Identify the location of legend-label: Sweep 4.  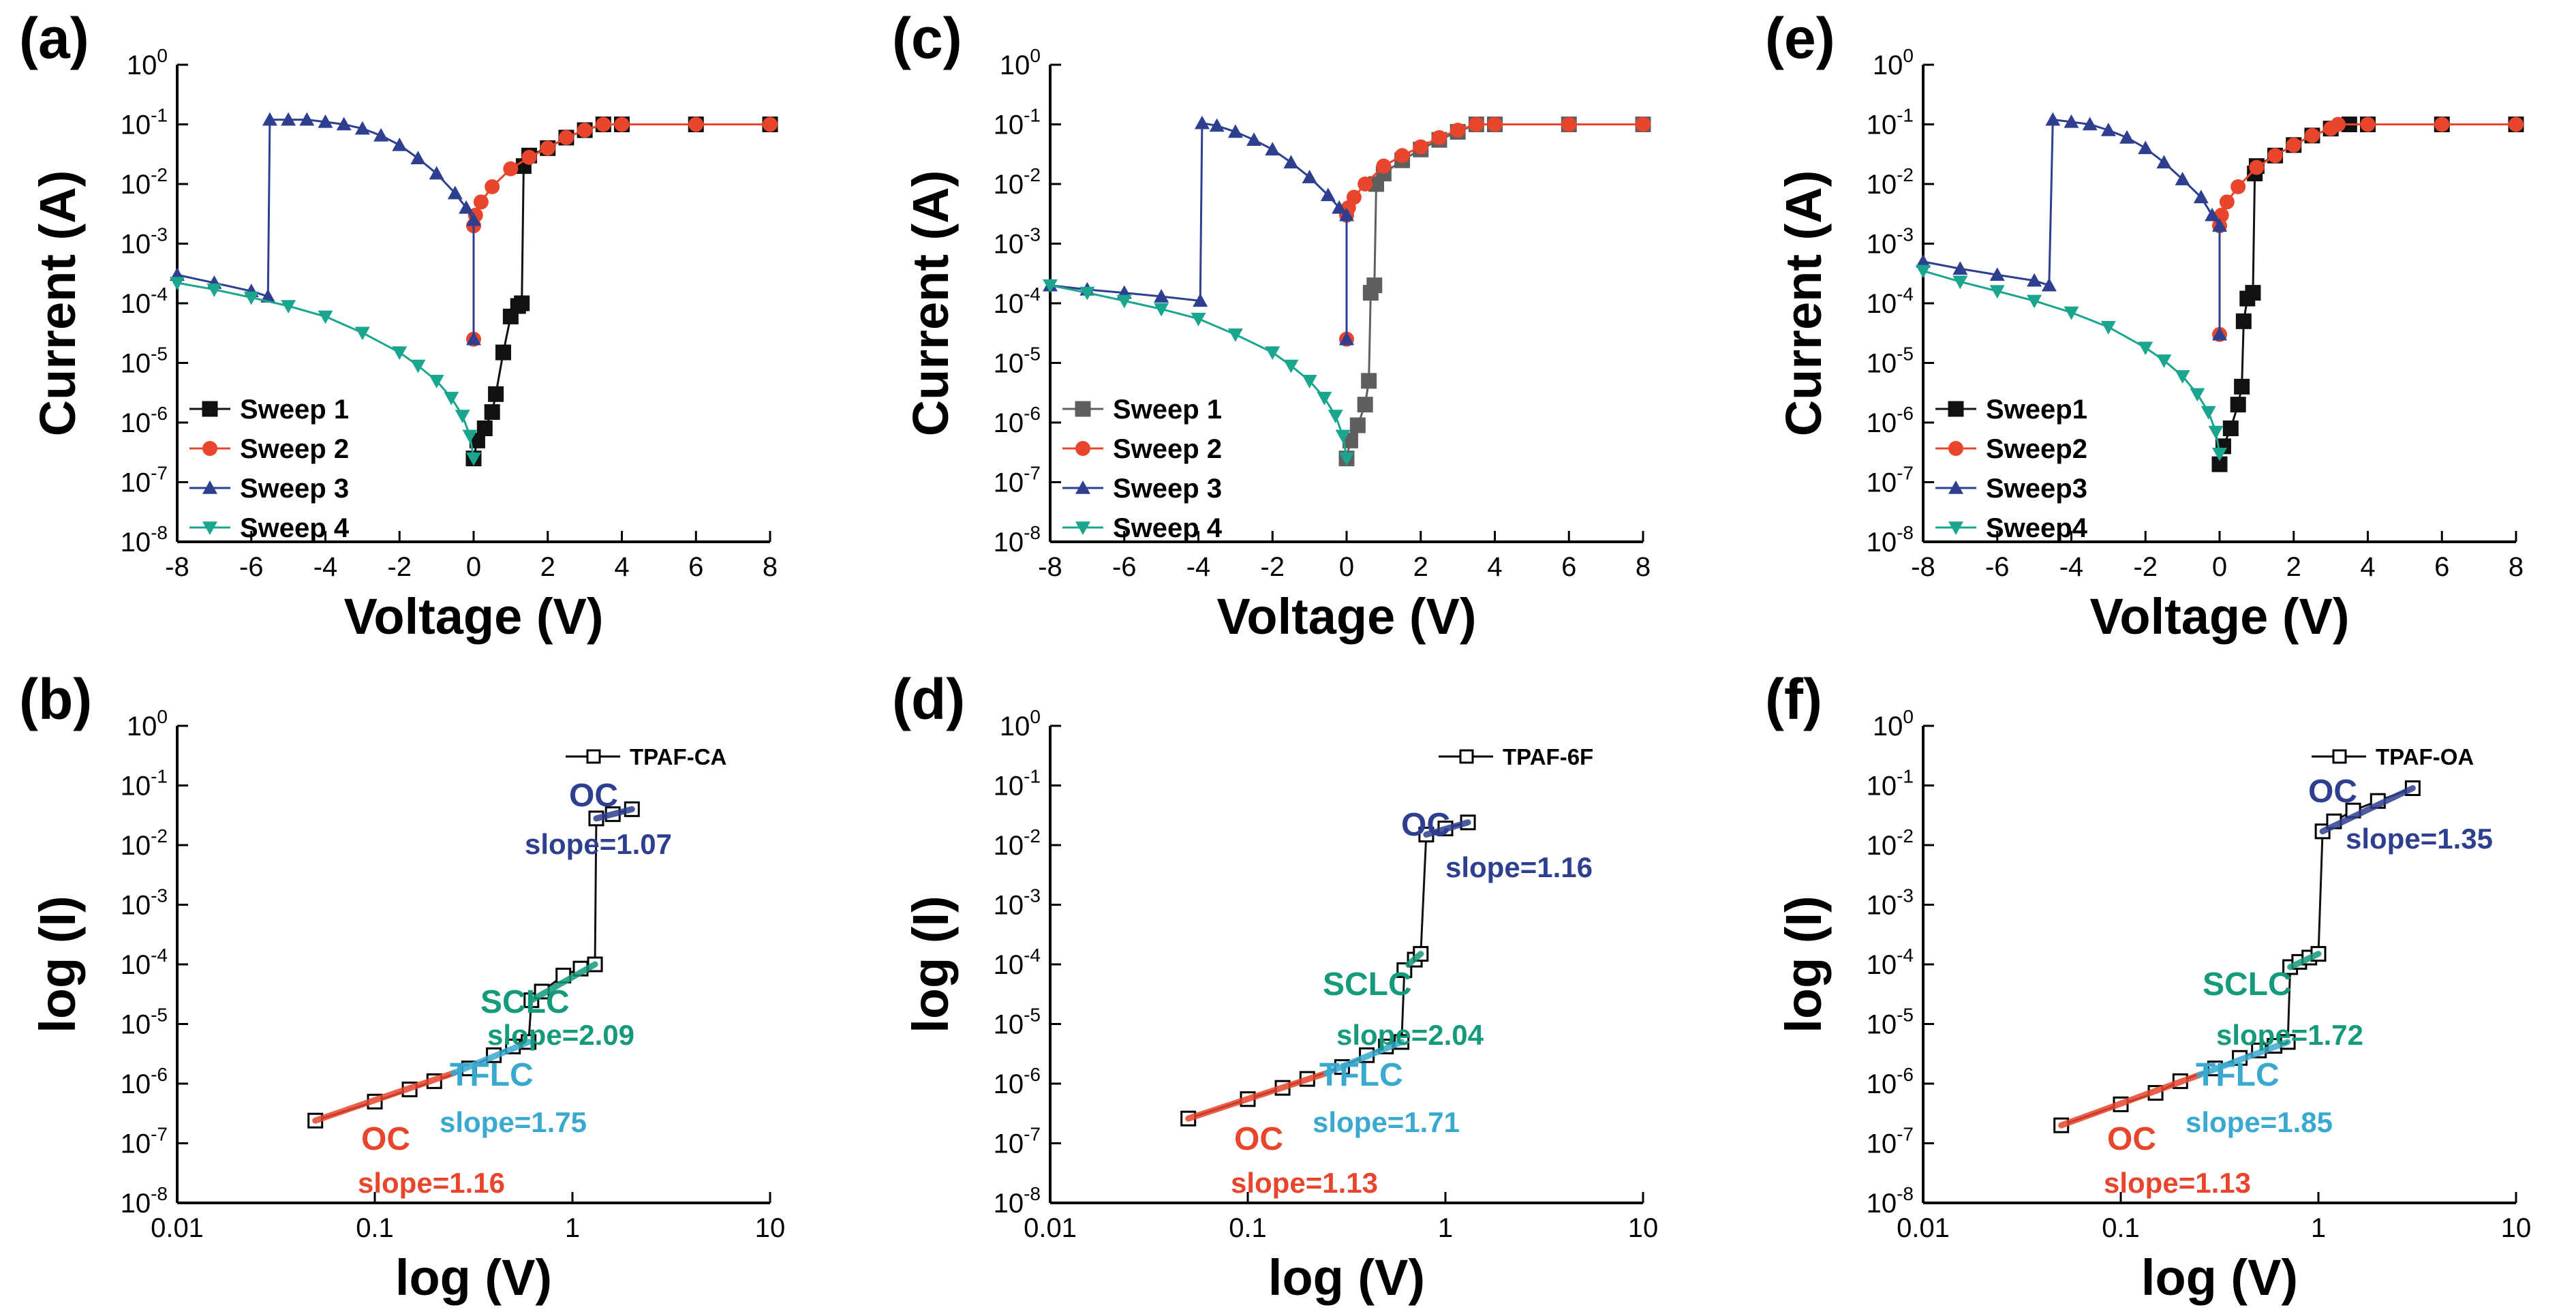
(295, 528).